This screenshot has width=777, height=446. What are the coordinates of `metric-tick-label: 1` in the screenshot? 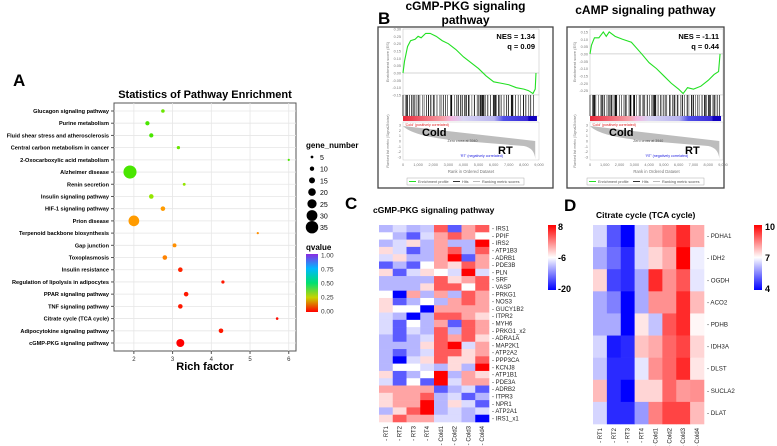 It's located at (400, 136).